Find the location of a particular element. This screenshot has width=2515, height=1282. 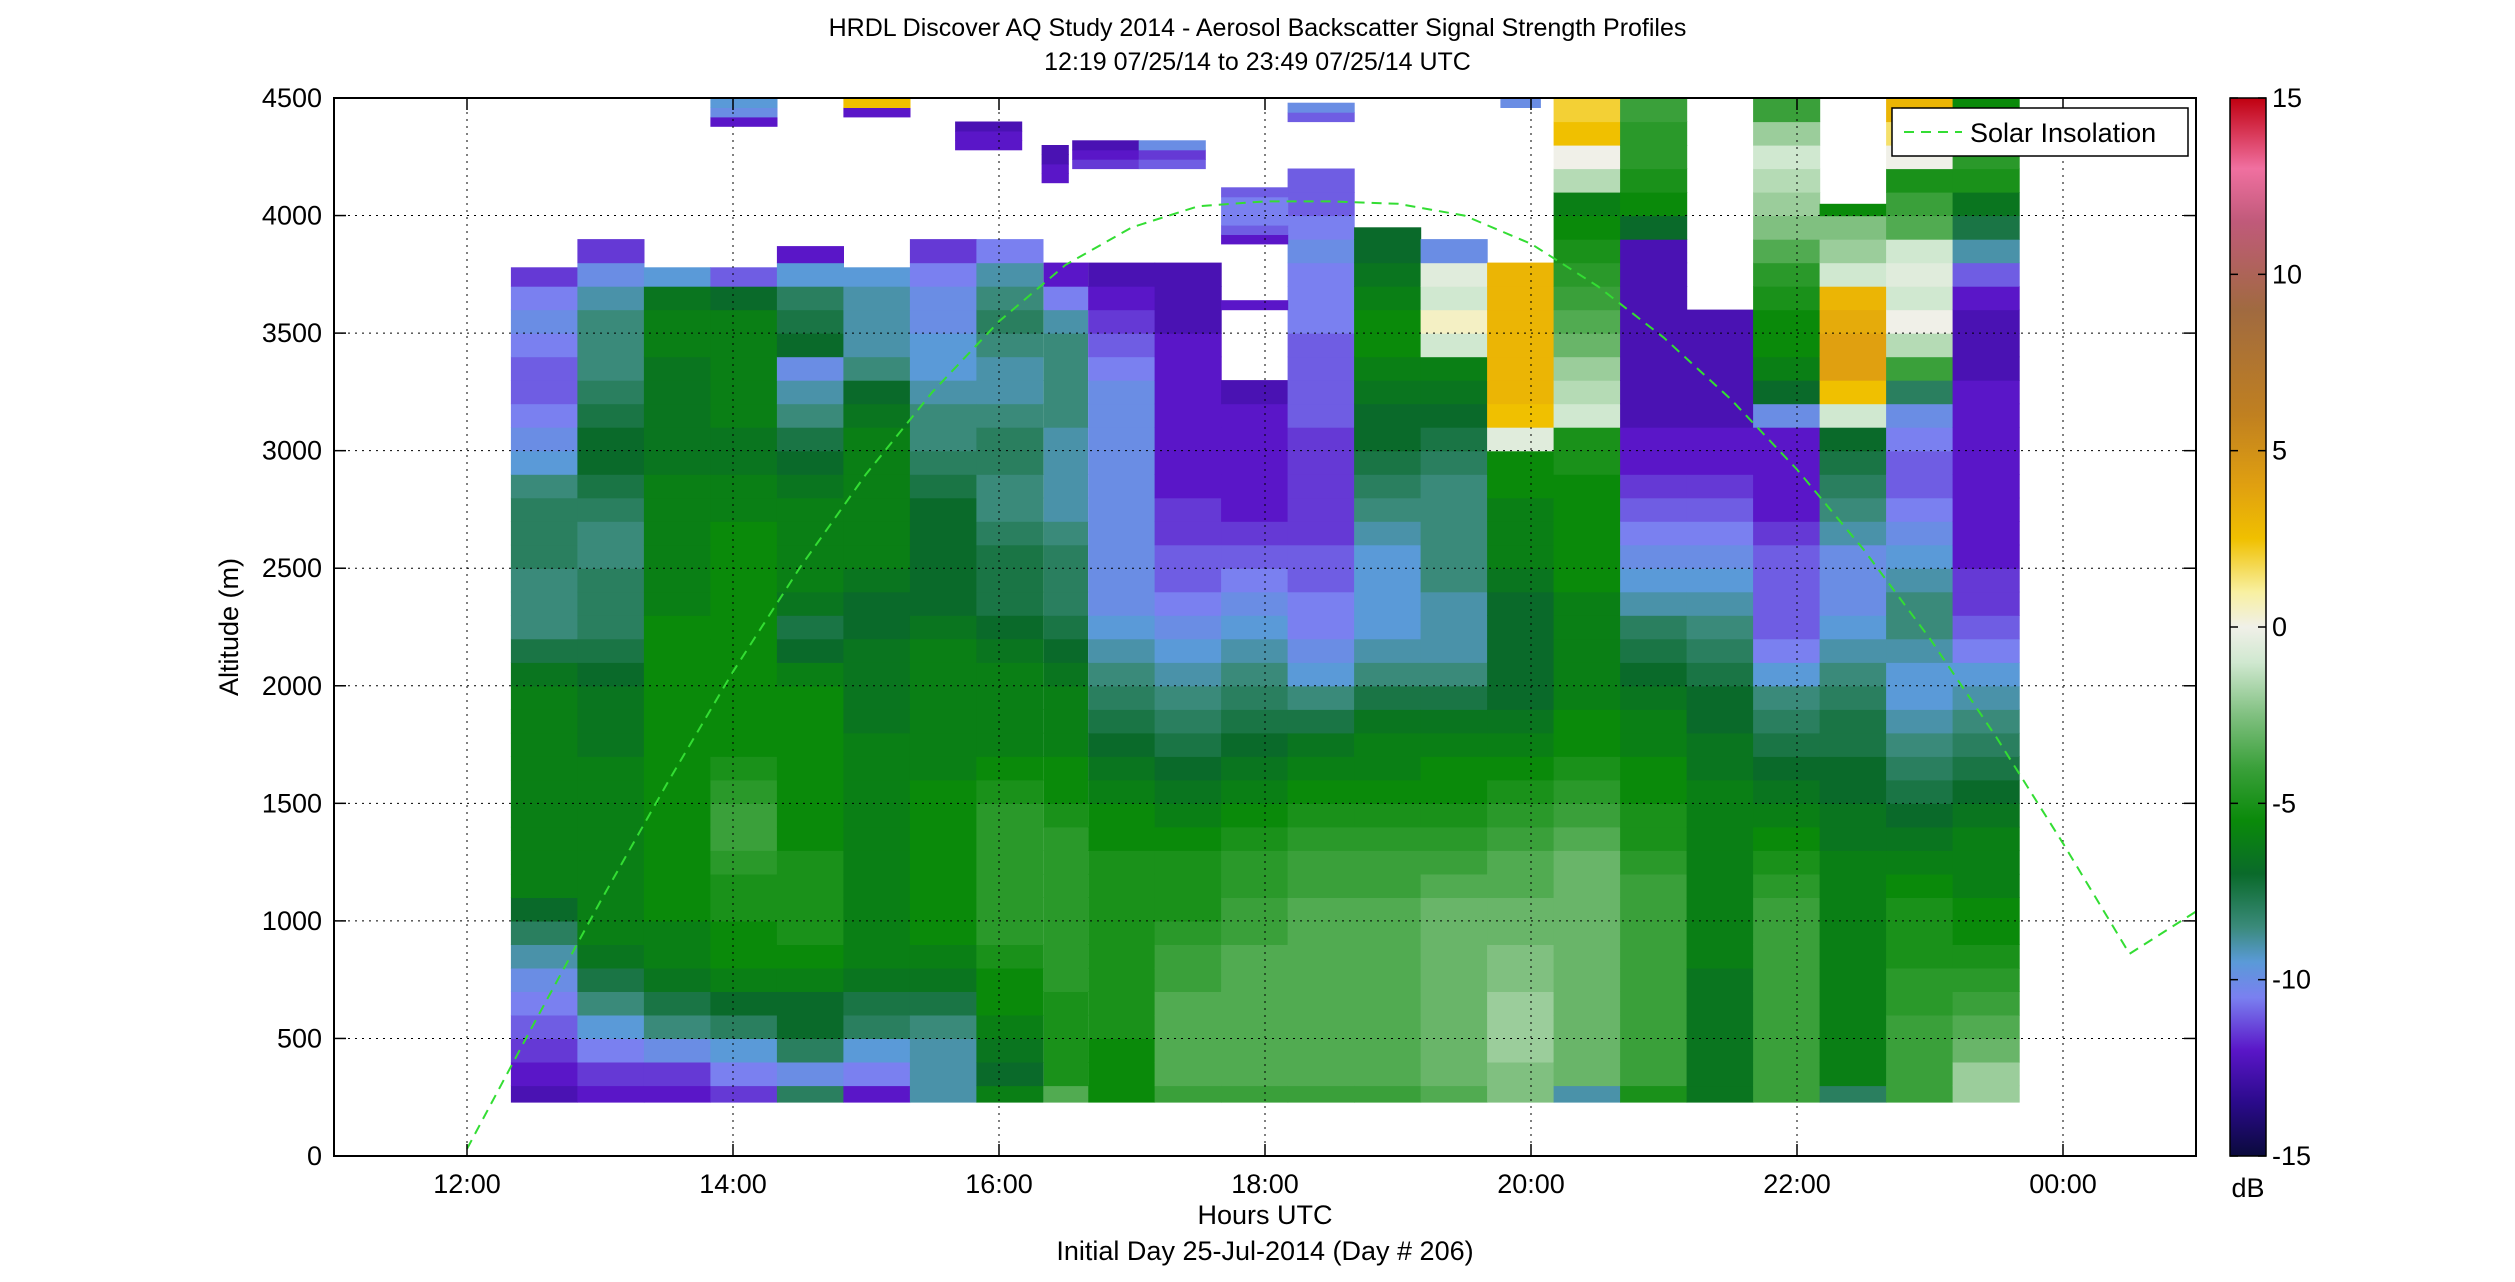

x-tick-label: 14:00 is located at coordinates (733, 1184).